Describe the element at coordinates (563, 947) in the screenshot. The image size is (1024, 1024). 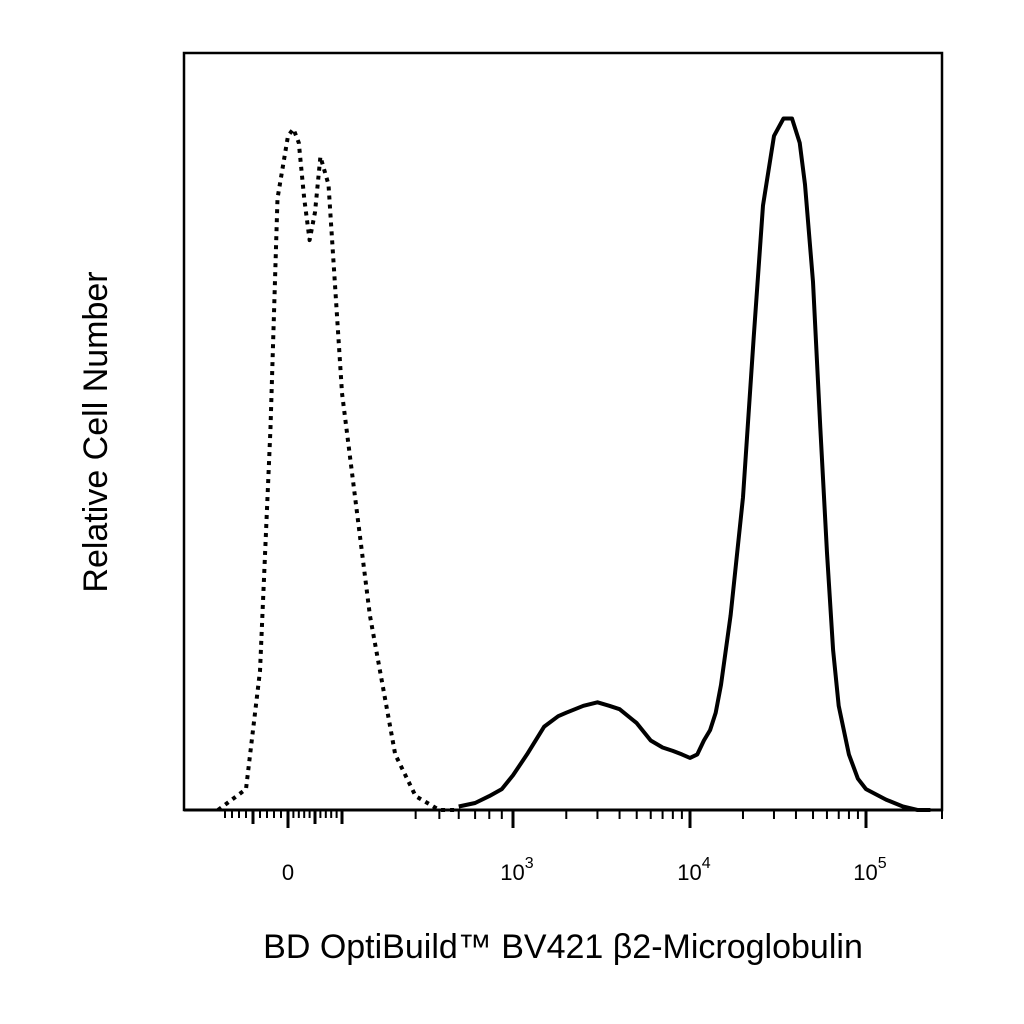
I see `x-axis-title: BD OptiBuild™ BV421 β2-Microglobulin` at that location.